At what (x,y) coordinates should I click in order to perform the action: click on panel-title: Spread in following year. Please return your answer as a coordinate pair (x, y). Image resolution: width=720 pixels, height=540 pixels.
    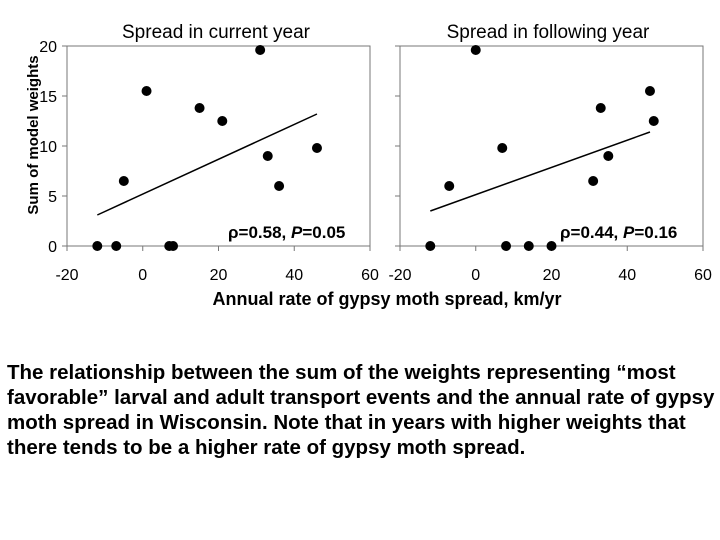
    Looking at the image, I should click on (548, 32).